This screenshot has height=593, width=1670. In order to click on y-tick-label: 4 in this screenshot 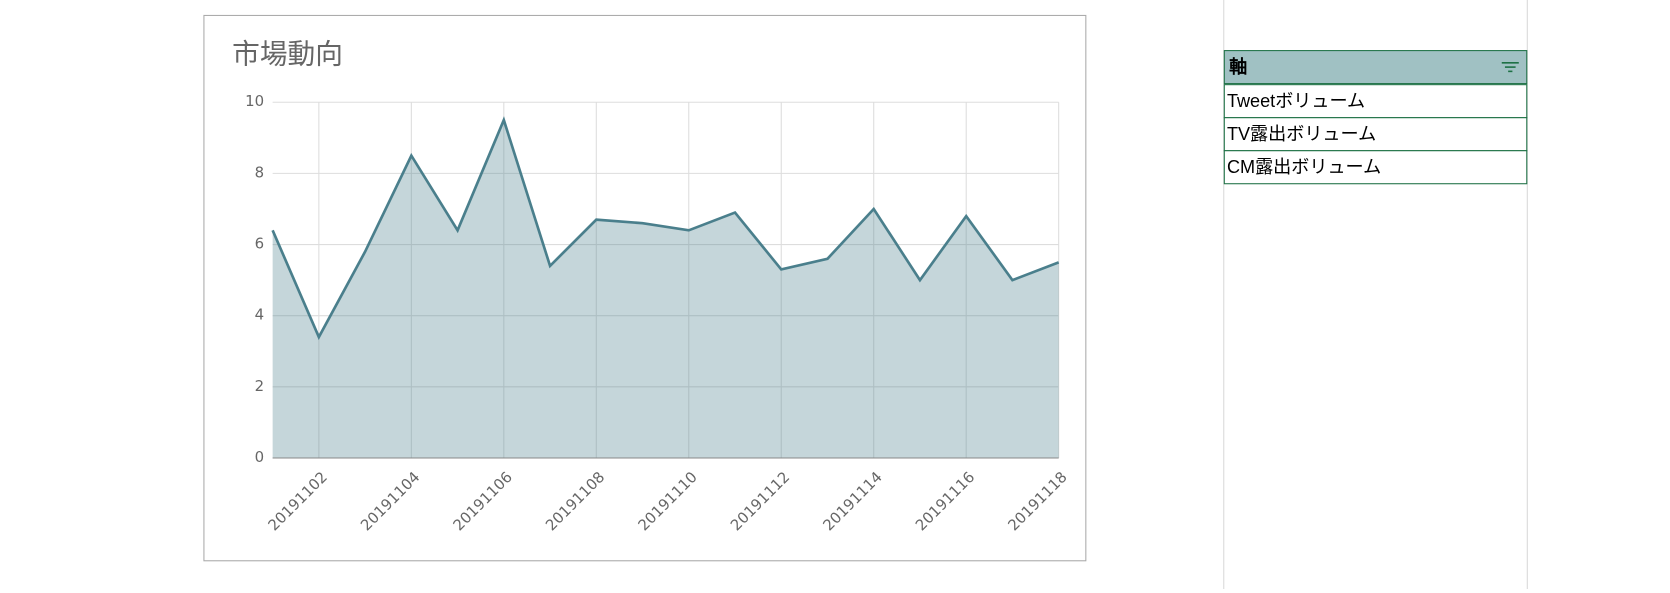, I will do `click(259, 315)`.